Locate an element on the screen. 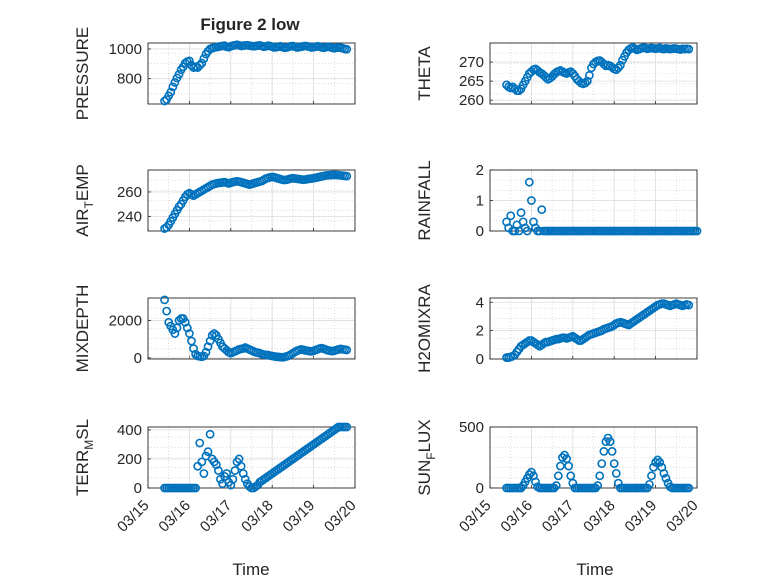 The image size is (778, 583). y-axis-label: MIXDEPTH is located at coordinates (82, 329).